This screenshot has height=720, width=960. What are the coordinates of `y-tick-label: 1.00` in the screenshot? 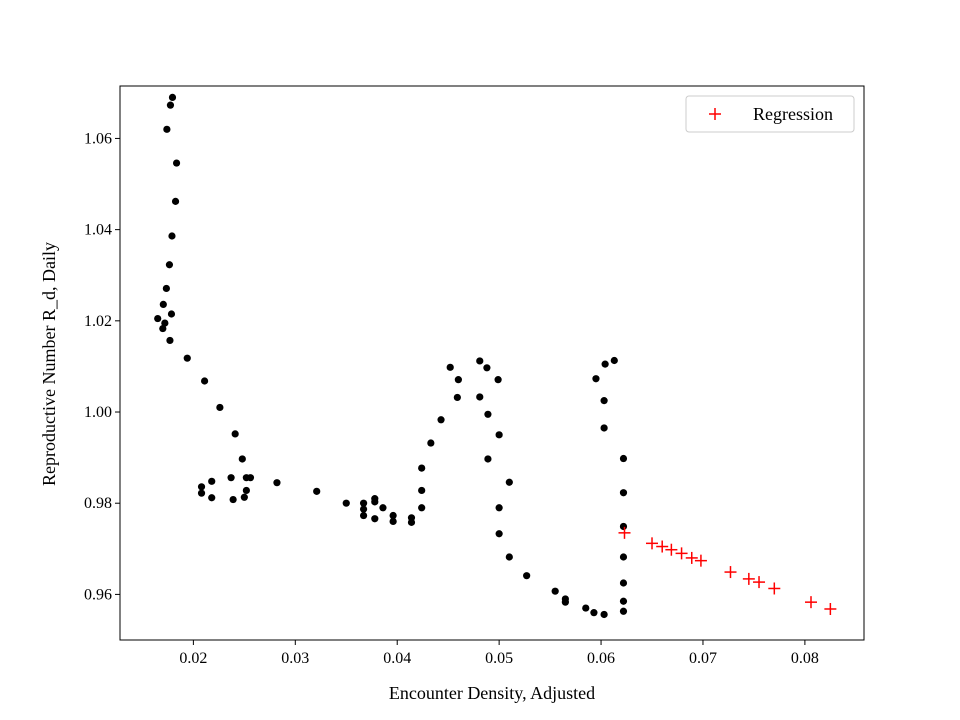 It's located at (98, 412).